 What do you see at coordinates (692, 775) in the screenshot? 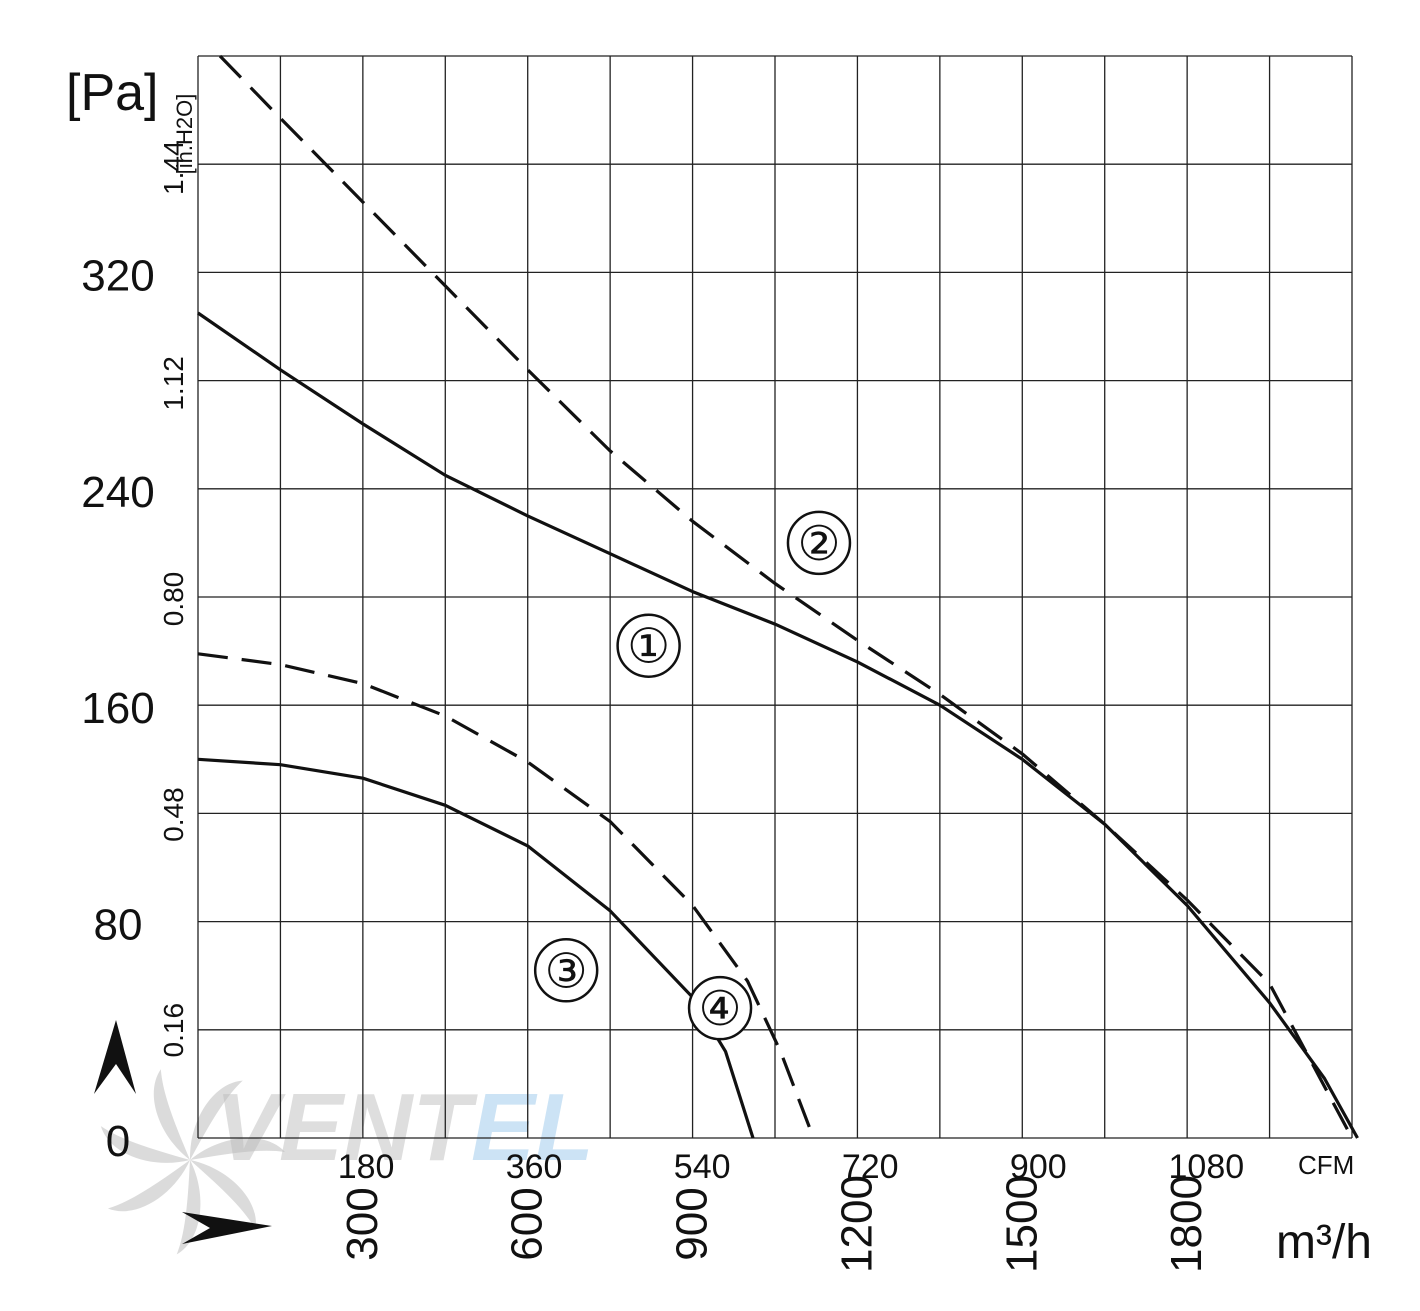
I see `chart-callouts: ① ② ③ ④` at bounding box center [692, 775].